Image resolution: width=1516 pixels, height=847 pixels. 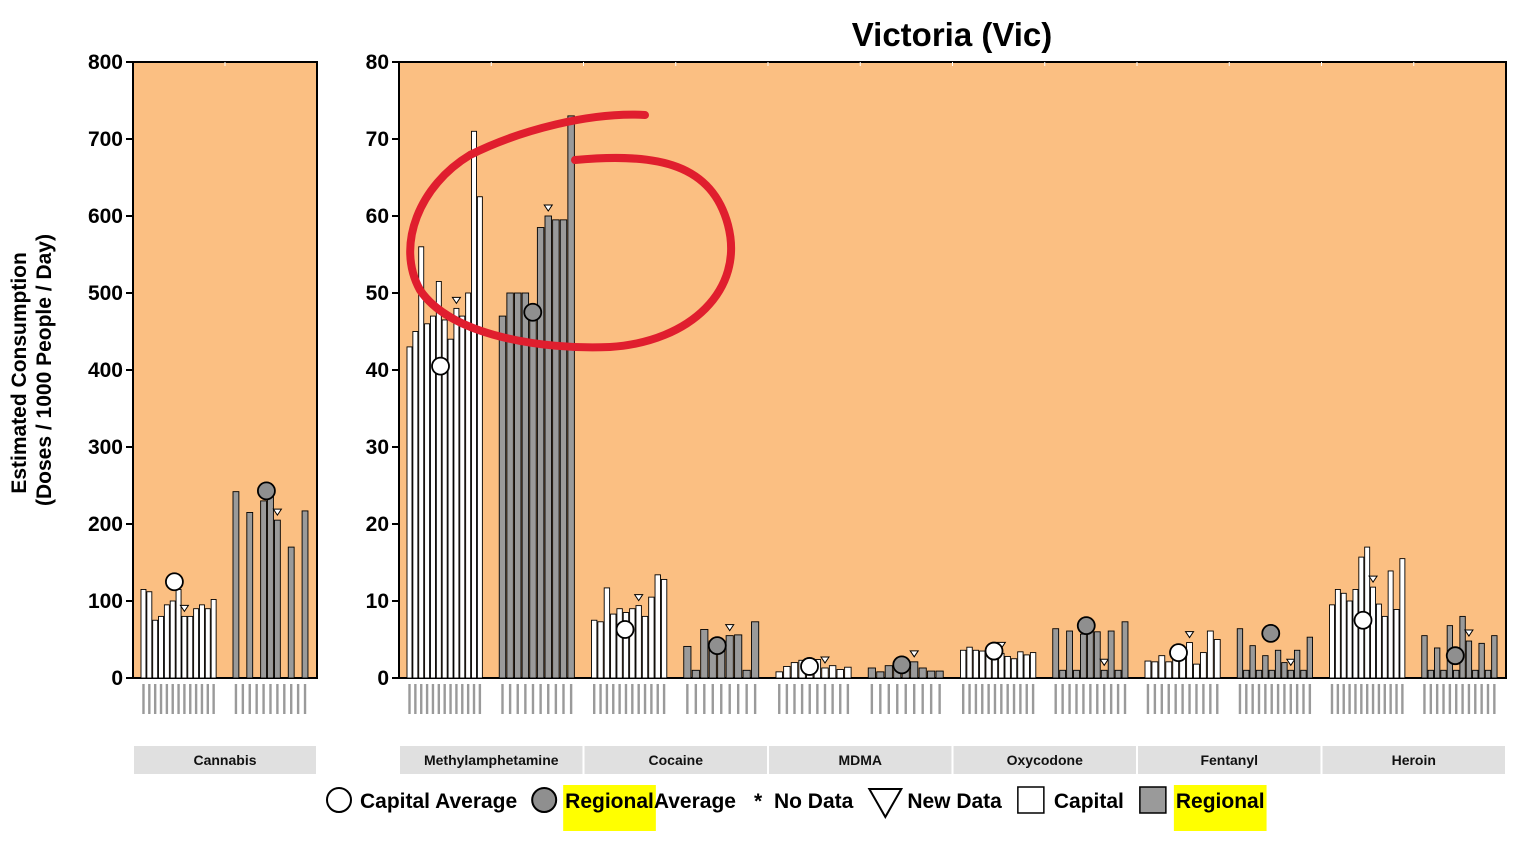 What do you see at coordinates (897, 699) in the screenshot?
I see `mdma-regional-date-tick-label` at bounding box center [897, 699].